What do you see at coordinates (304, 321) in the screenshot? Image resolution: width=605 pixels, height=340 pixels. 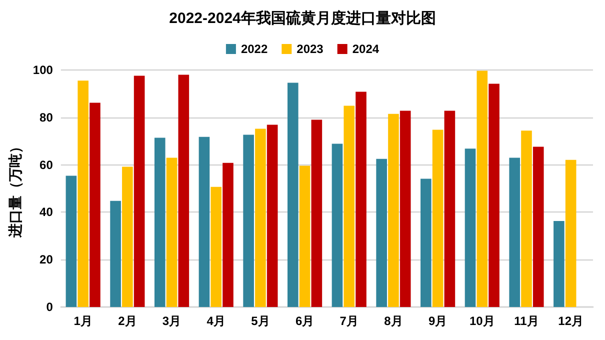 I see `x-tick-label: 6月` at bounding box center [304, 321].